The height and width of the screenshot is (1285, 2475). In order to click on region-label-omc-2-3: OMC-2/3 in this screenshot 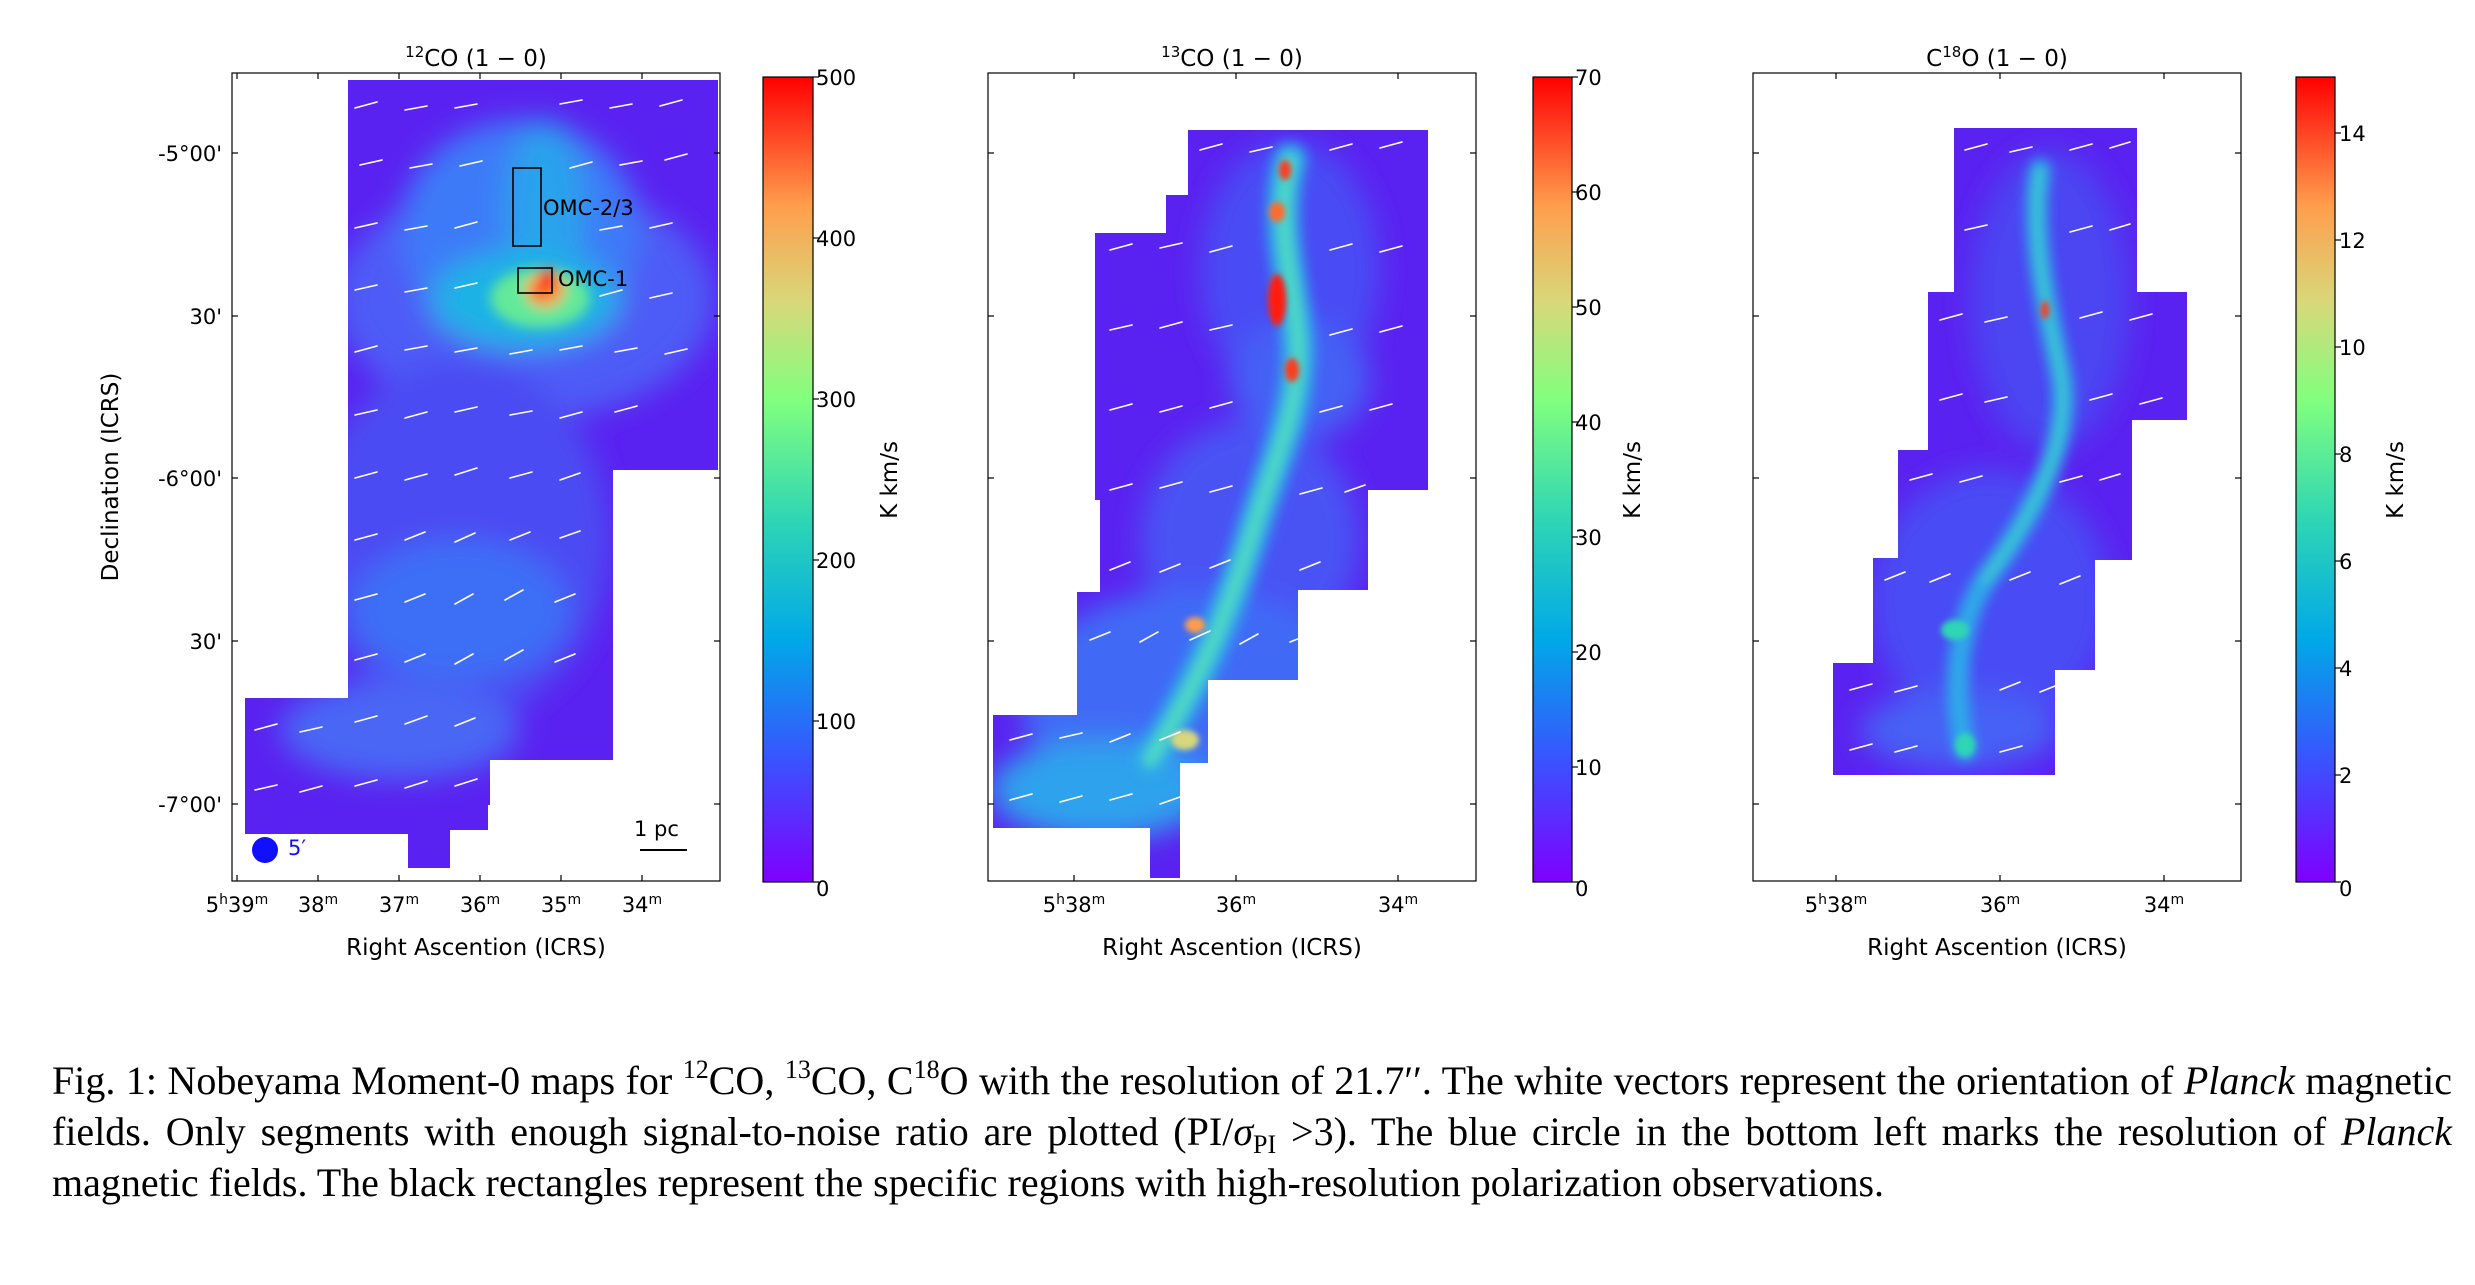, I will do `click(588, 208)`.